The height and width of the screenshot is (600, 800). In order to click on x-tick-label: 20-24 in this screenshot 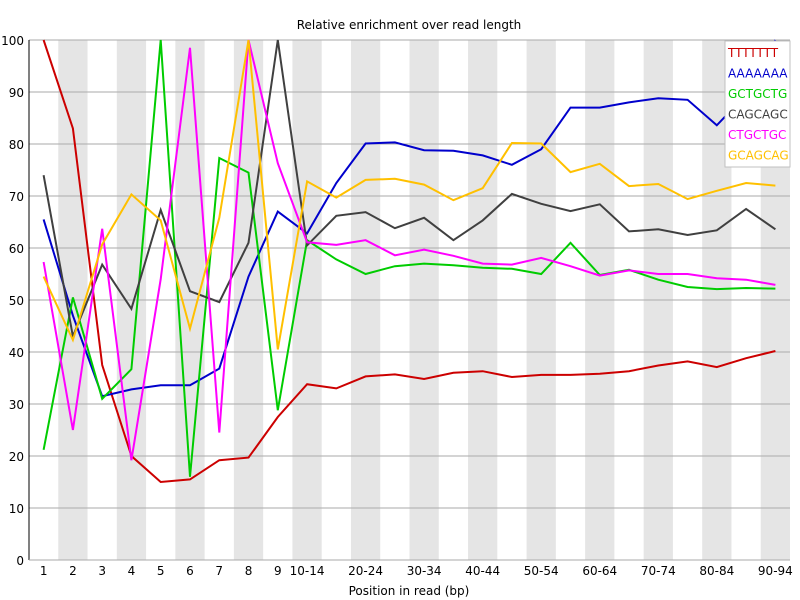, I will do `click(365, 571)`.